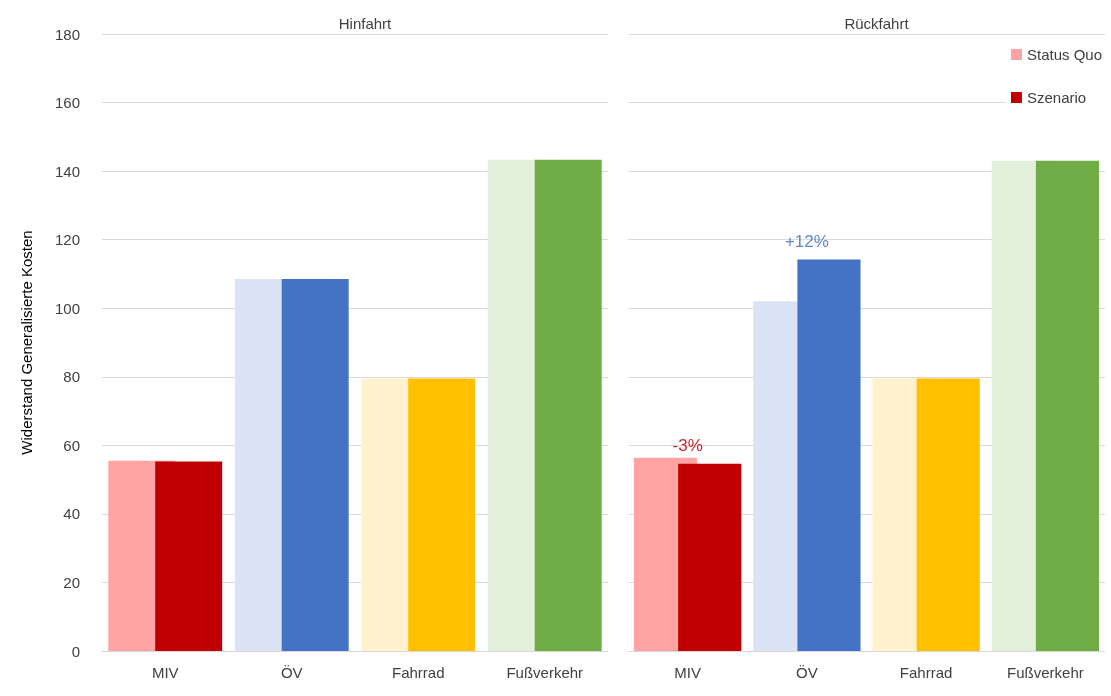  Describe the element at coordinates (877, 23) in the screenshot. I see `chart-title: Rückfahrt` at that location.